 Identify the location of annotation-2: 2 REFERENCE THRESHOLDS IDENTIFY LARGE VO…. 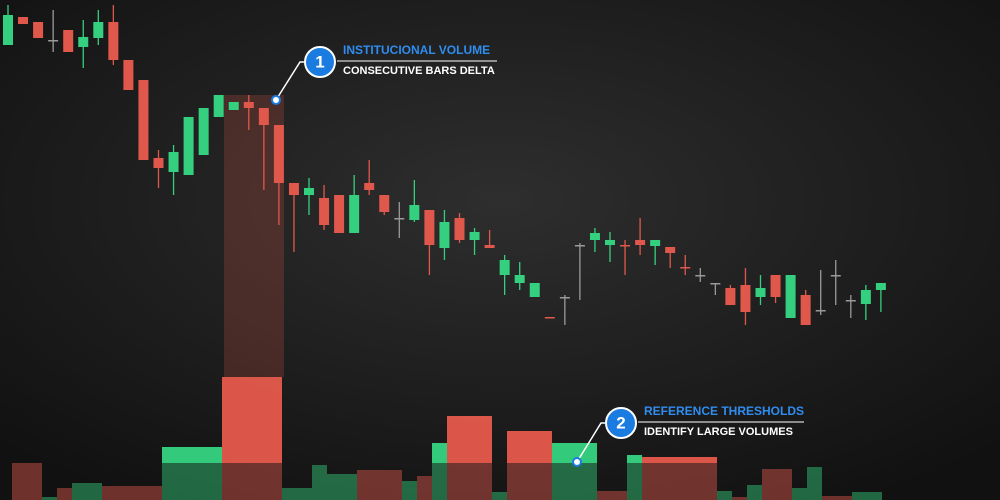
(688, 435).